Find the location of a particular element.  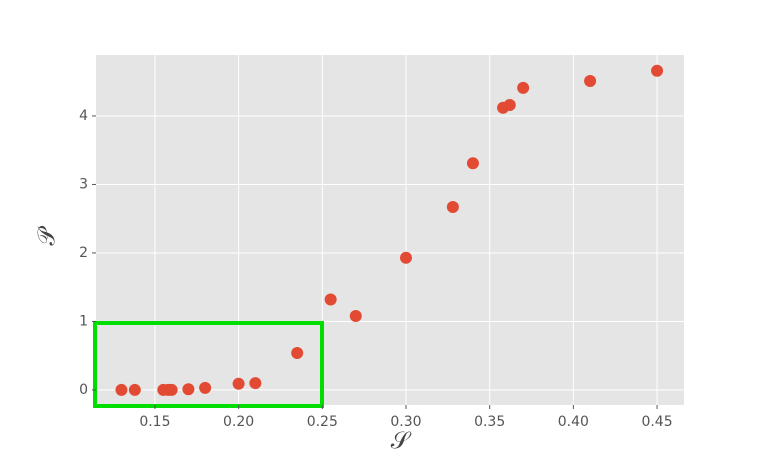

x-tick-label: 0.40 is located at coordinates (573, 422).